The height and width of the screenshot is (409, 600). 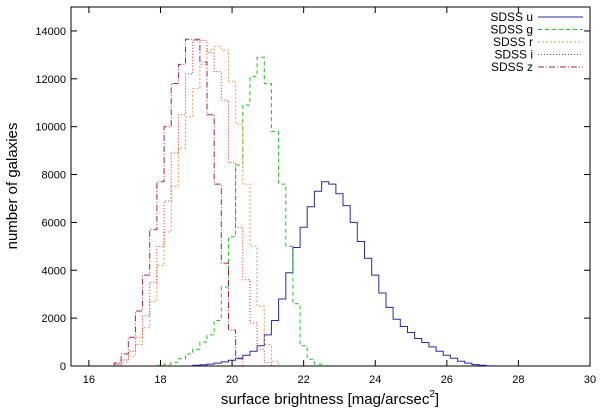 What do you see at coordinates (54, 271) in the screenshot?
I see `y-tick-label: 4000` at bounding box center [54, 271].